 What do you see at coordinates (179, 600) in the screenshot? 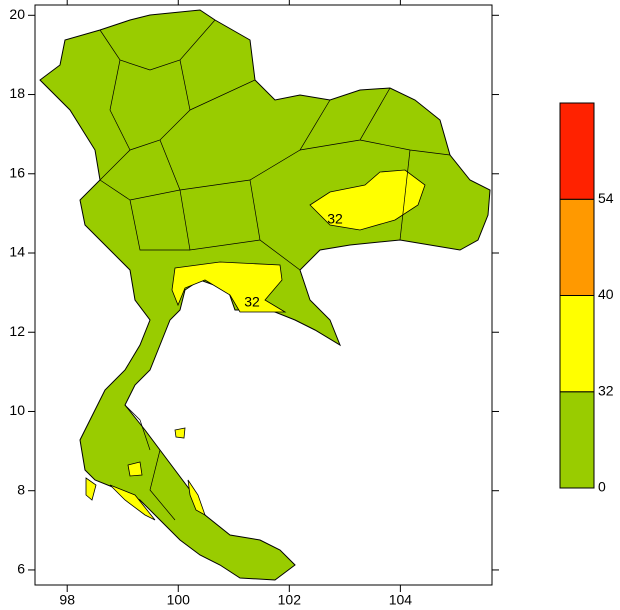
I see `x-tick-label: 100` at bounding box center [179, 600].